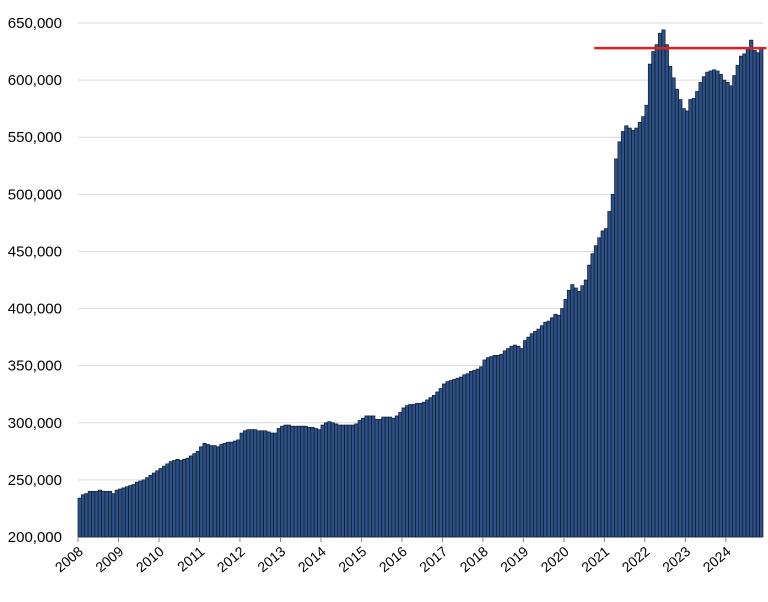  Describe the element at coordinates (433, 559) in the screenshot. I see `x-tick-label: 2017` at that location.